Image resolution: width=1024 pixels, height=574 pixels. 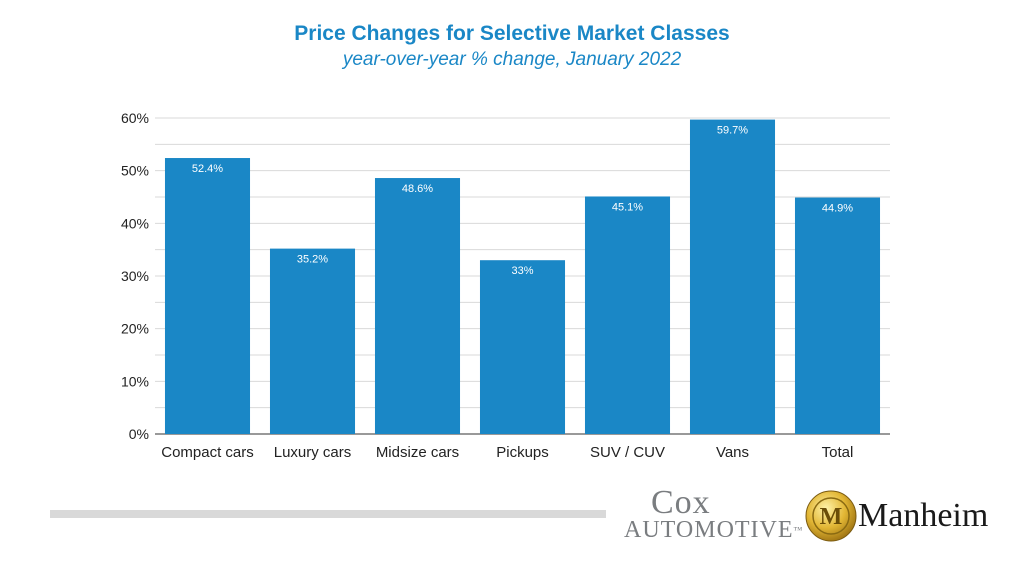 I want to click on y-tick-label: 0%, so click(x=139, y=434).